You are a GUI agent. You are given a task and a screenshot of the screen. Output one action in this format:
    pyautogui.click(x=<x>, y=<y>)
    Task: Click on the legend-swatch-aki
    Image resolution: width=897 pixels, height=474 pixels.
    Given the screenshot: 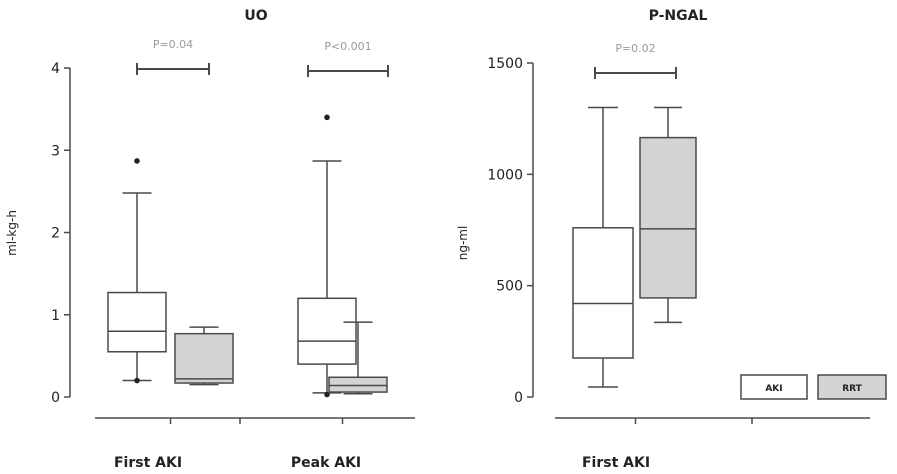 What is the action you would take?
    pyautogui.click(x=774, y=387)
    